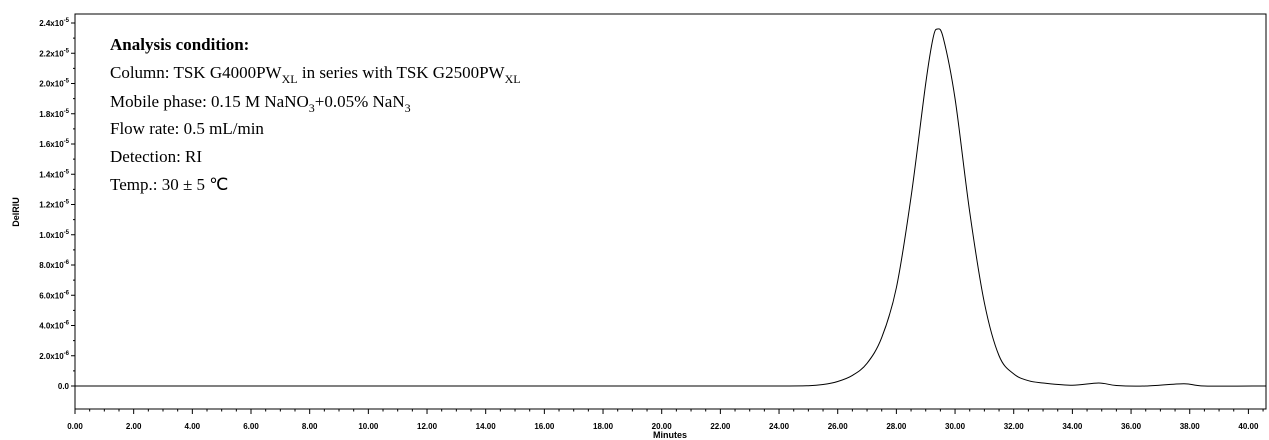 Image resolution: width=1269 pixels, height=440 pixels. I want to click on y-tick-label: 2.2x10⁻⁵, so click(54, 53).